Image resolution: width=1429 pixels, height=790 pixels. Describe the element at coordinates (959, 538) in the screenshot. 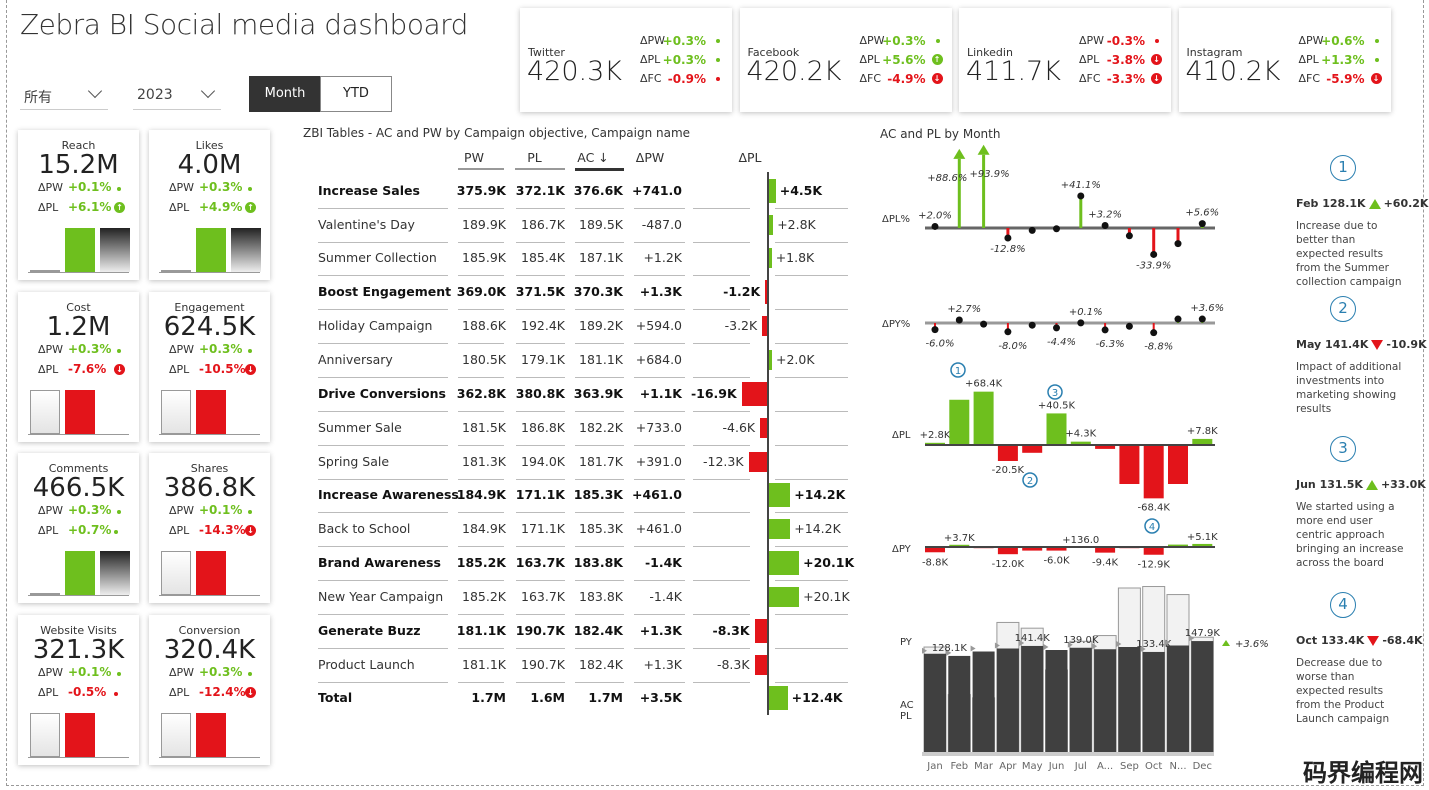

I see `dpy-label: +3.7K` at that location.